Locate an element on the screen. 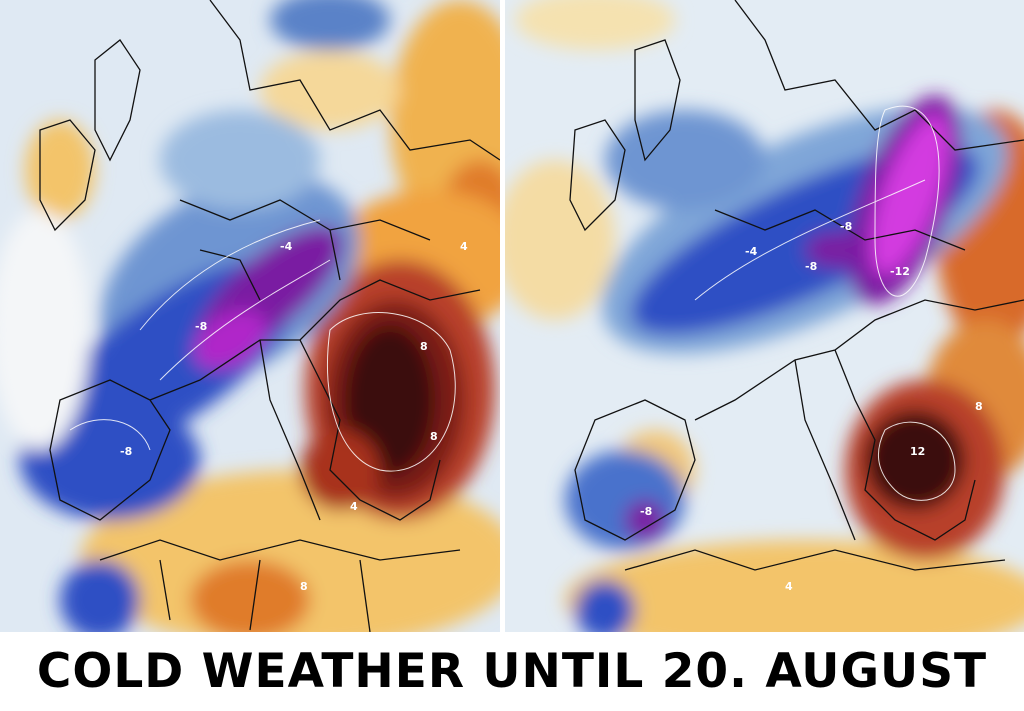  contour-label: 12 is located at coordinates (917, 451).